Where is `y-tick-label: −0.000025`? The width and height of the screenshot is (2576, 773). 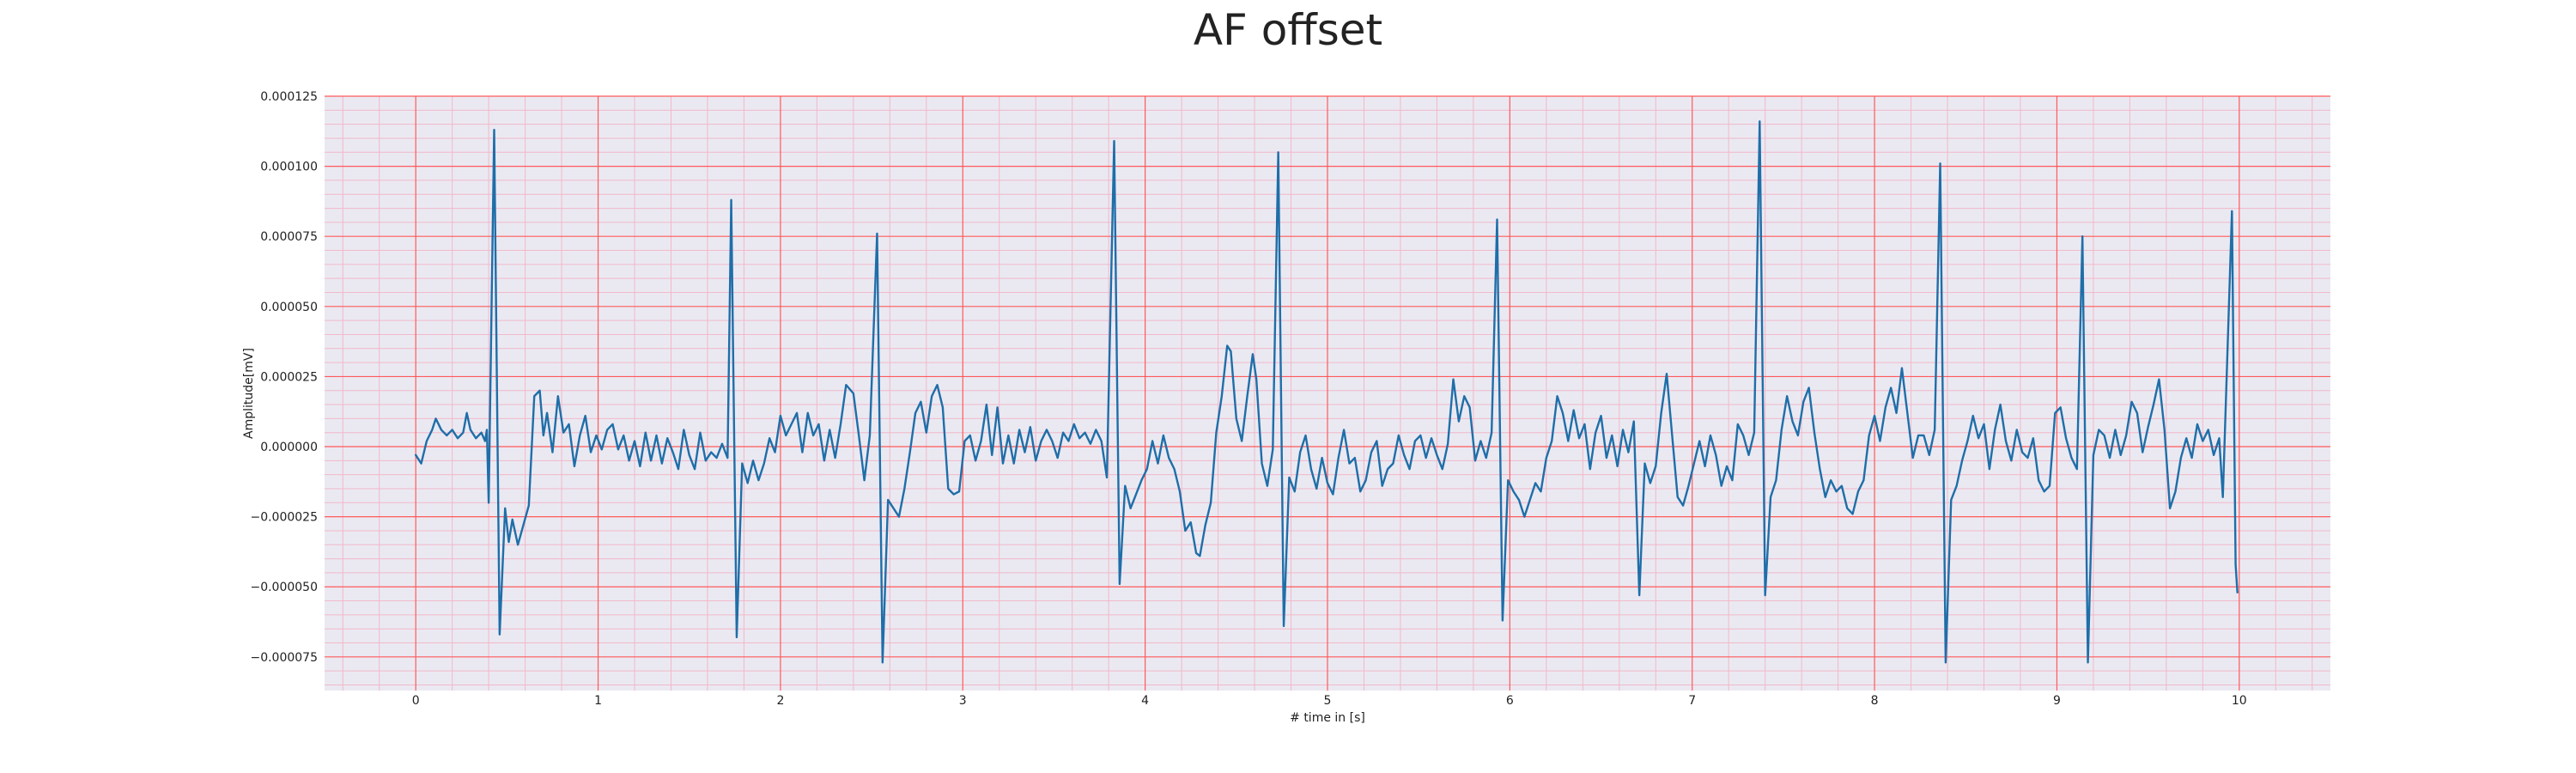 y-tick-label: −0.000025 is located at coordinates (284, 518).